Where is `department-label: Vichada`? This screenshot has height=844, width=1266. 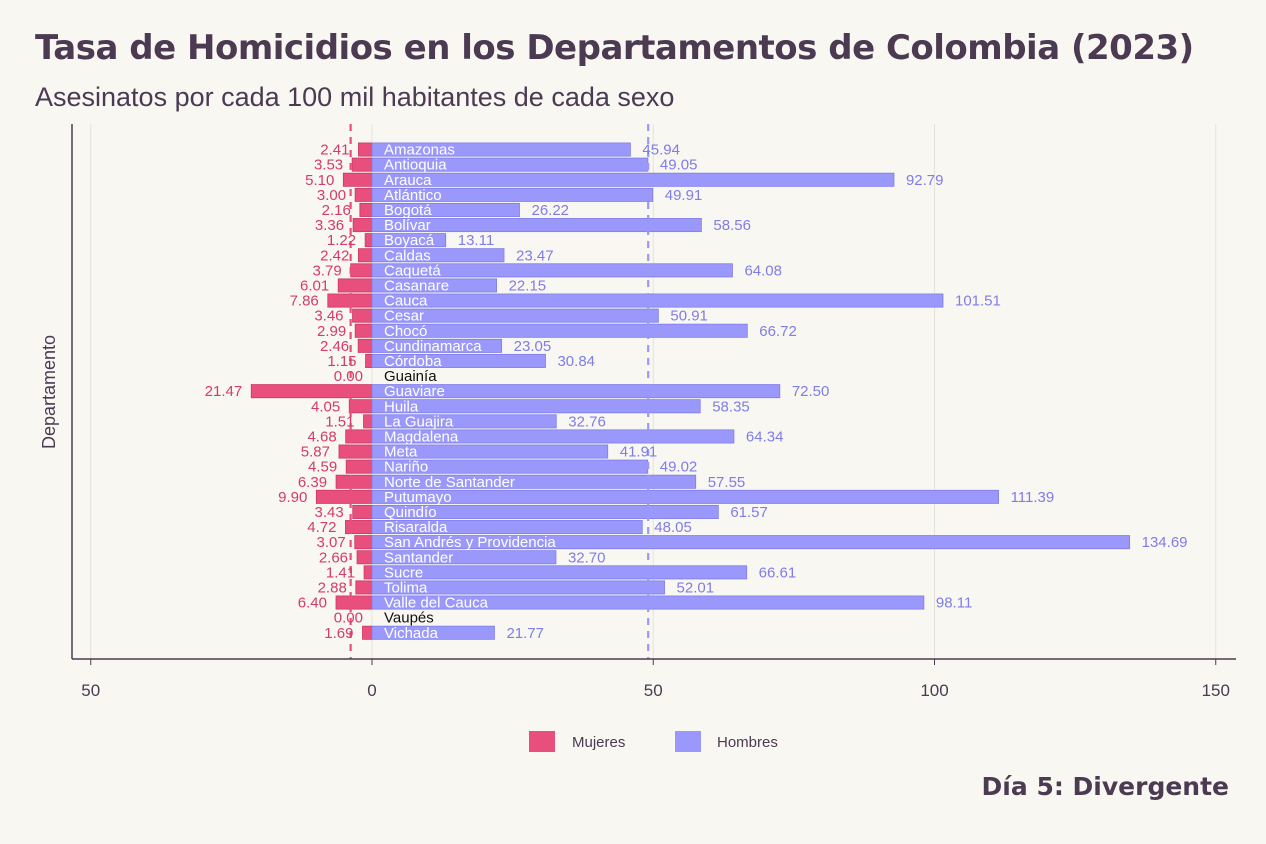
department-label: Vichada is located at coordinates (411, 633).